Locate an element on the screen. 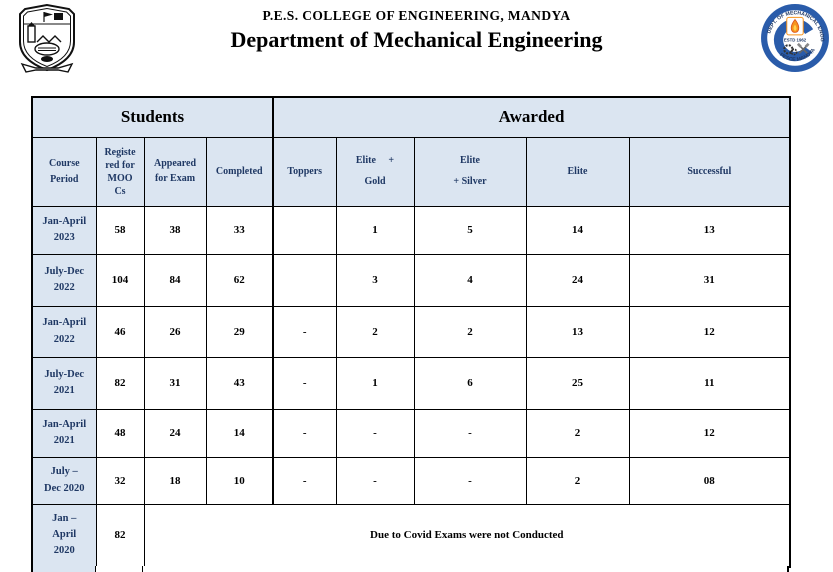 The width and height of the screenshot is (833, 572). partial-registered-cell is located at coordinates (119, 569).